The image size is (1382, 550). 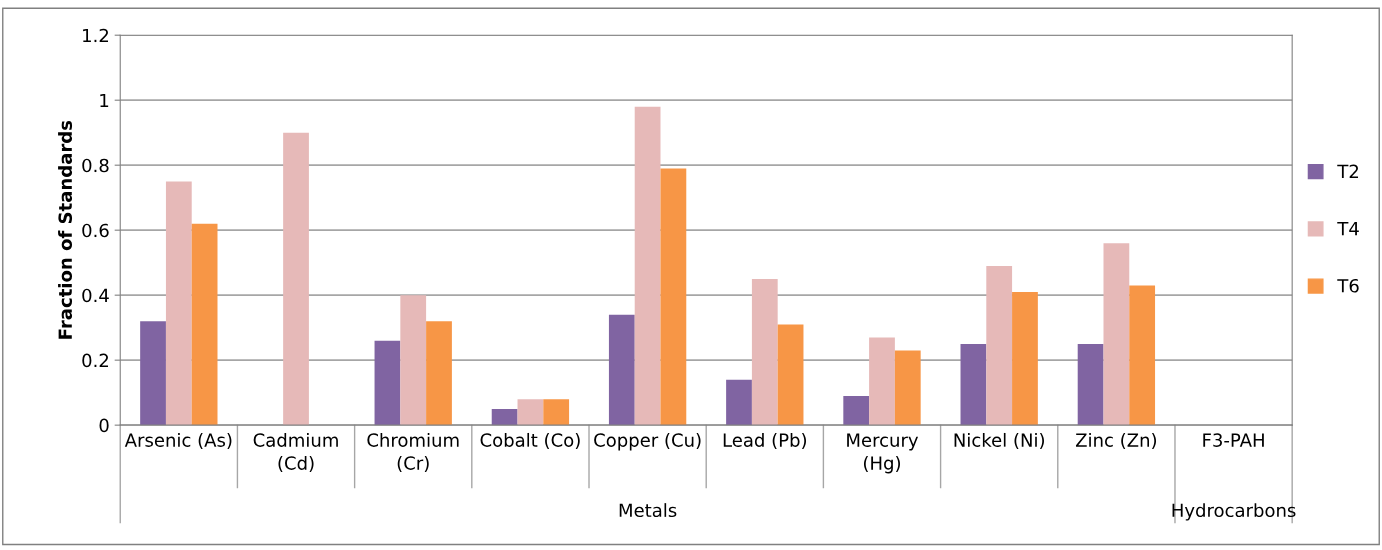 I want to click on x-tick-label: Nickel (Ni), so click(x=999, y=441).